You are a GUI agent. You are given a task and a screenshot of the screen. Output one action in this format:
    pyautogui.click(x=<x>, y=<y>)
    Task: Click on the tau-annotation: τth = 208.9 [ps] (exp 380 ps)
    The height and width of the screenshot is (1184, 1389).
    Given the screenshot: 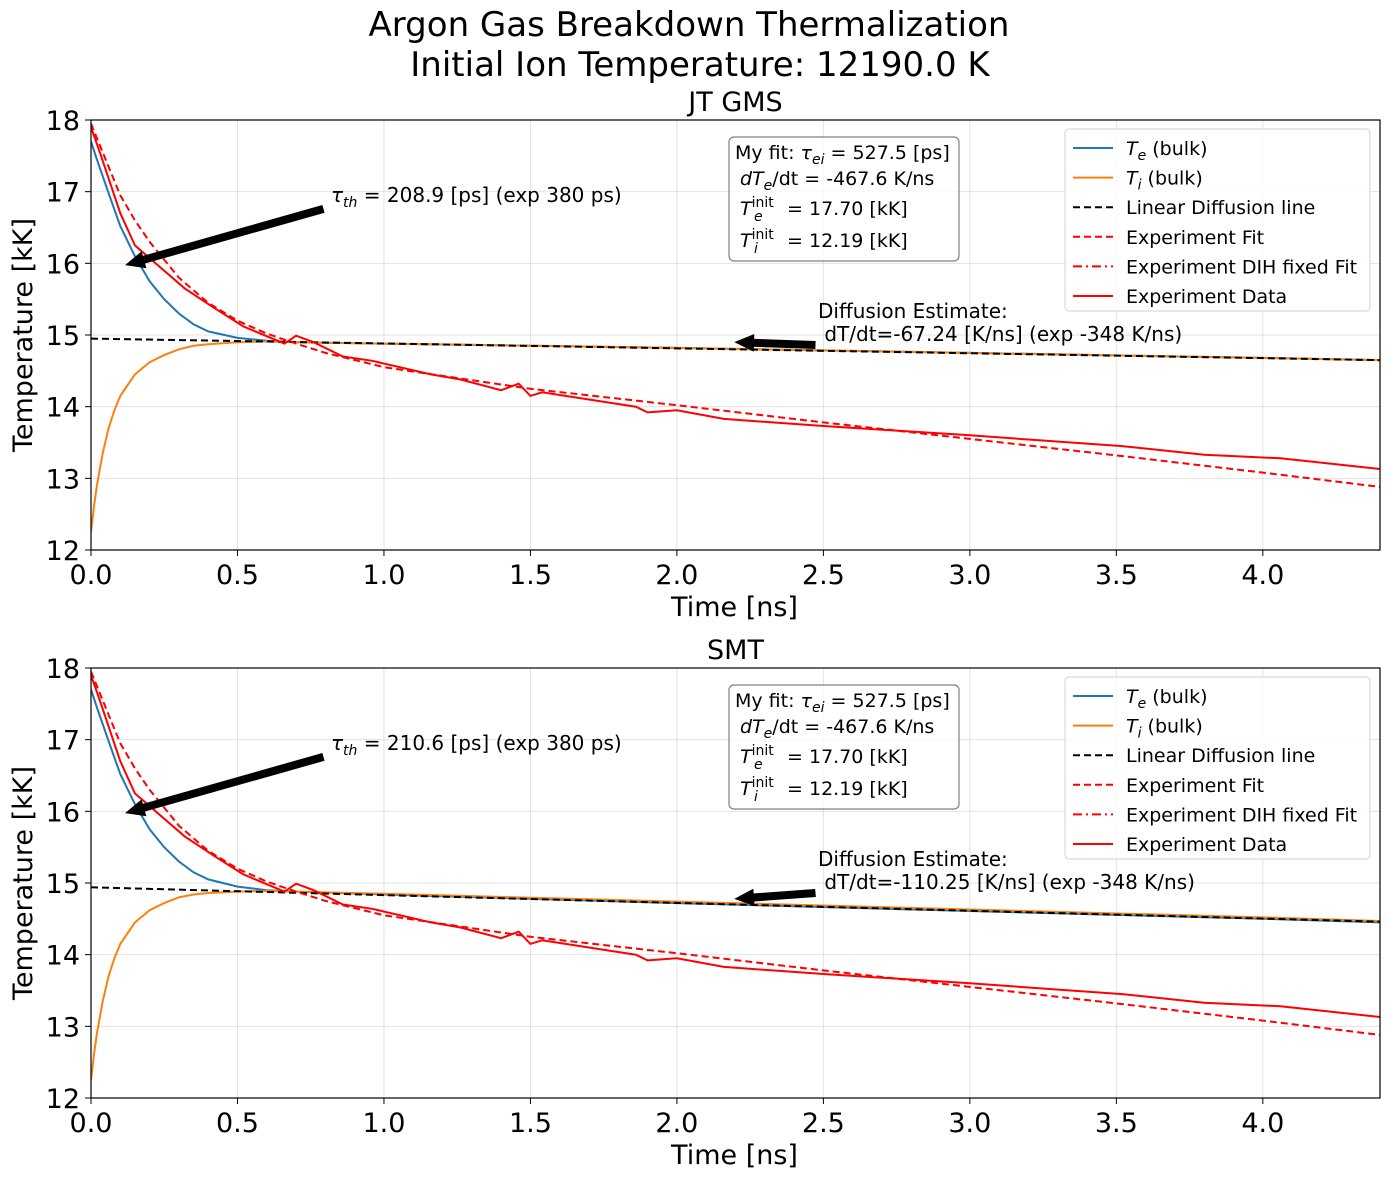 What is the action you would take?
    pyautogui.click(x=476, y=197)
    